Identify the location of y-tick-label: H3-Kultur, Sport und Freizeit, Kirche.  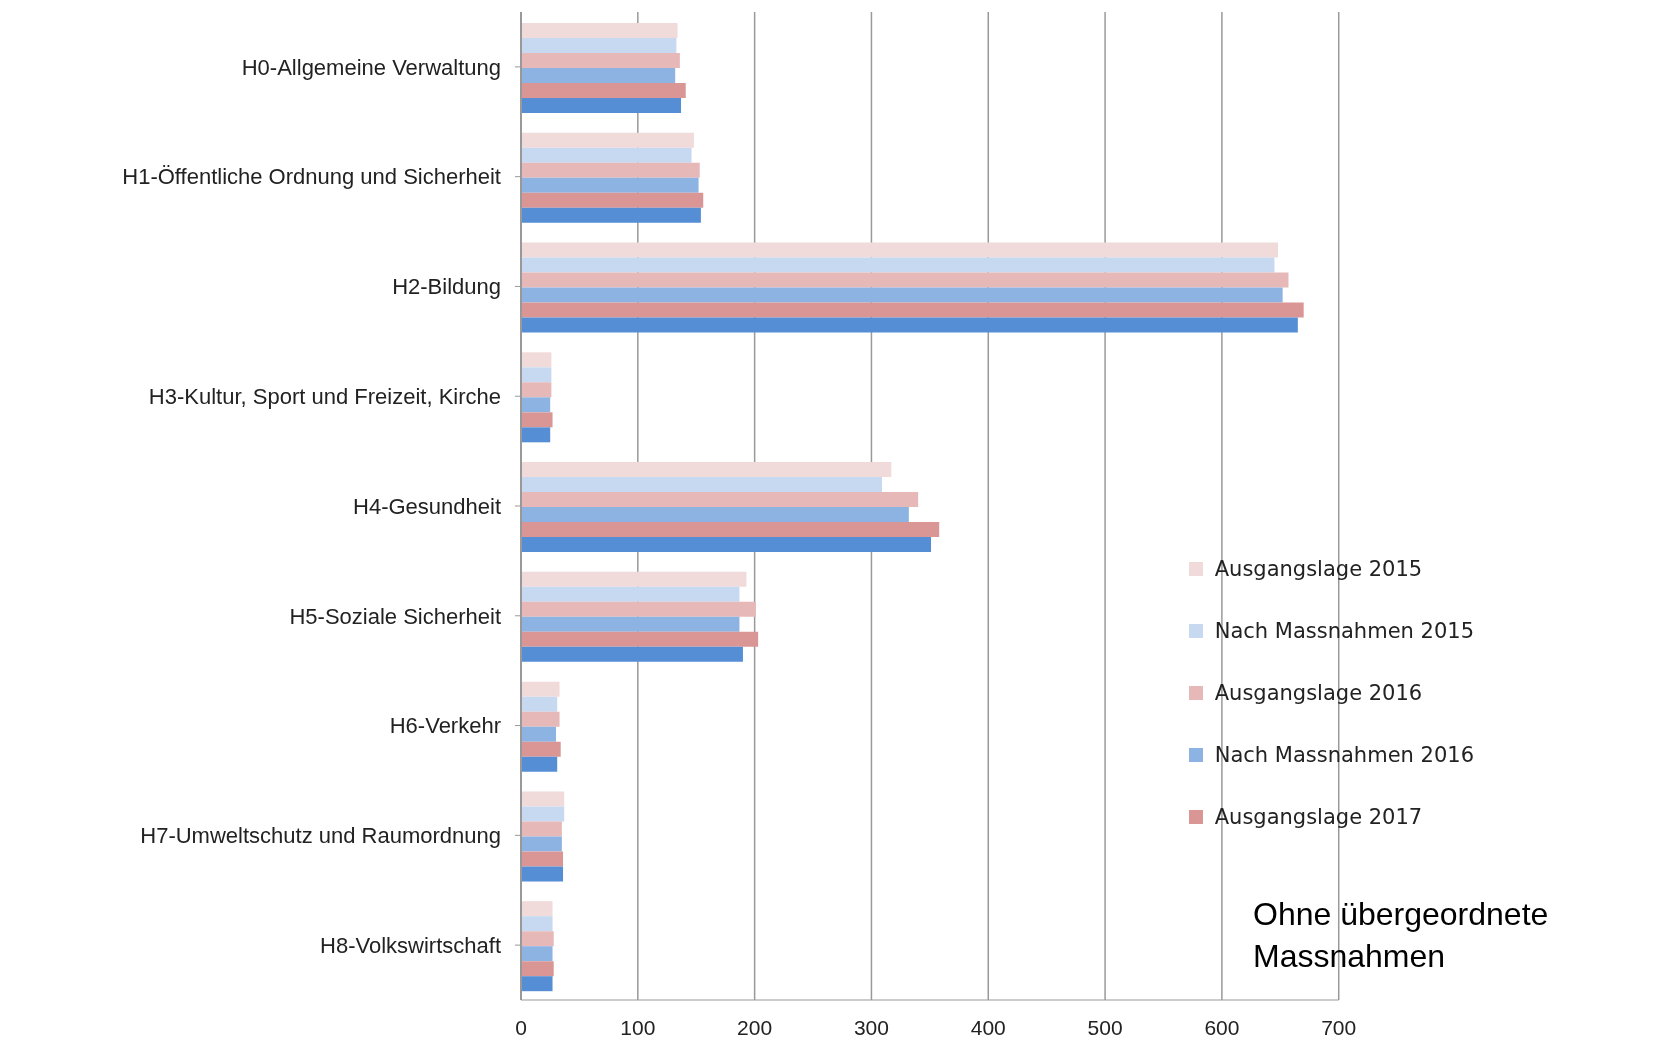
(324, 397).